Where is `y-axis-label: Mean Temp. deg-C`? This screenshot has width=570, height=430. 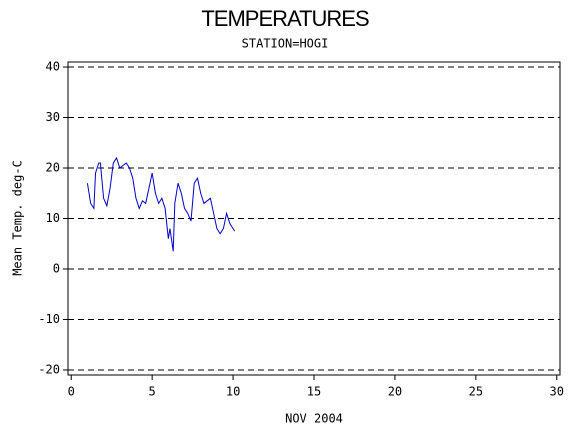
y-axis-label: Mean Temp. deg-C is located at coordinates (18, 218).